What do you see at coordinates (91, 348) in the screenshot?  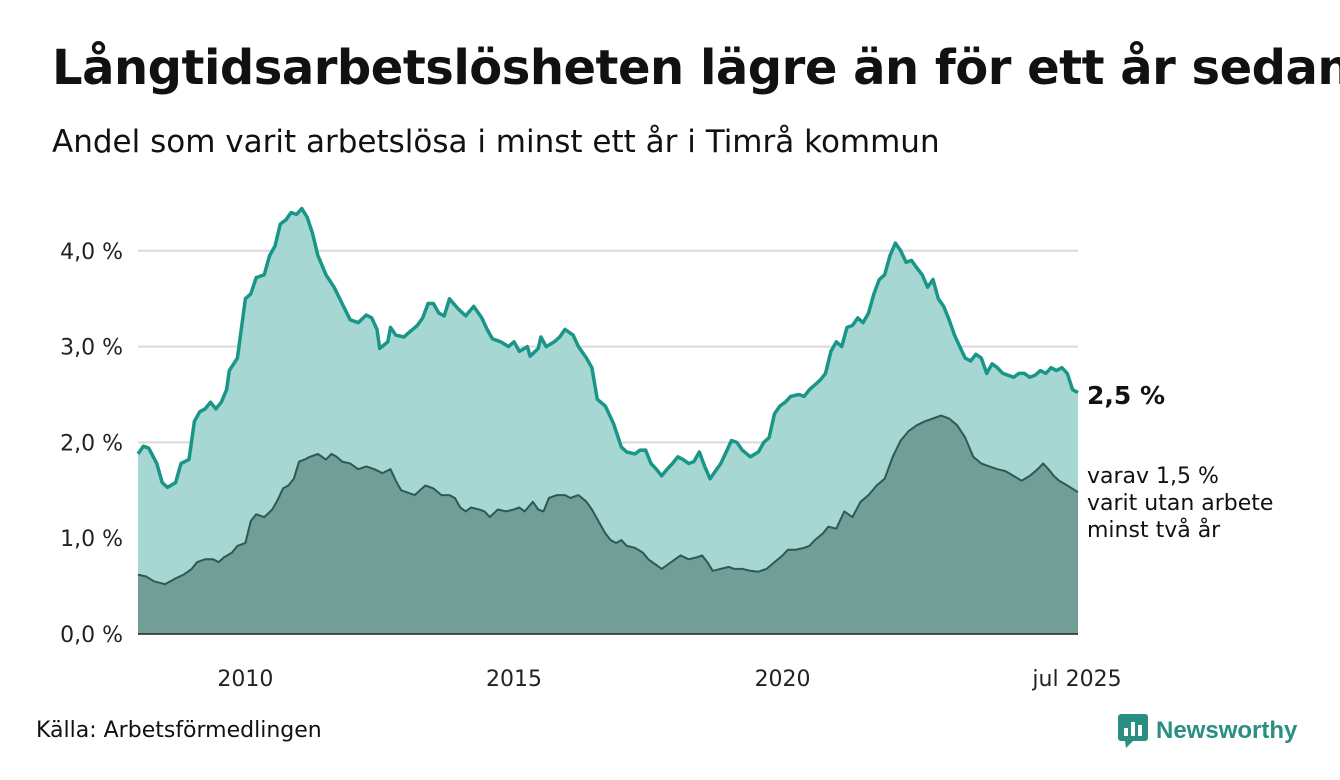 I see `y-tick-label: 3,0 %` at bounding box center [91, 348].